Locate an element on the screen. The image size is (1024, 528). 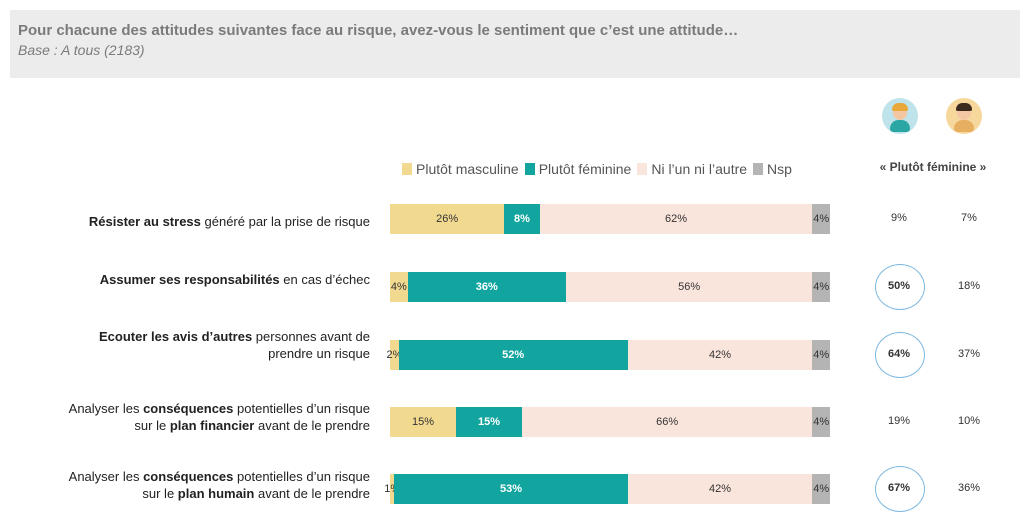
segment-feminine: 36% is located at coordinates (486, 287).